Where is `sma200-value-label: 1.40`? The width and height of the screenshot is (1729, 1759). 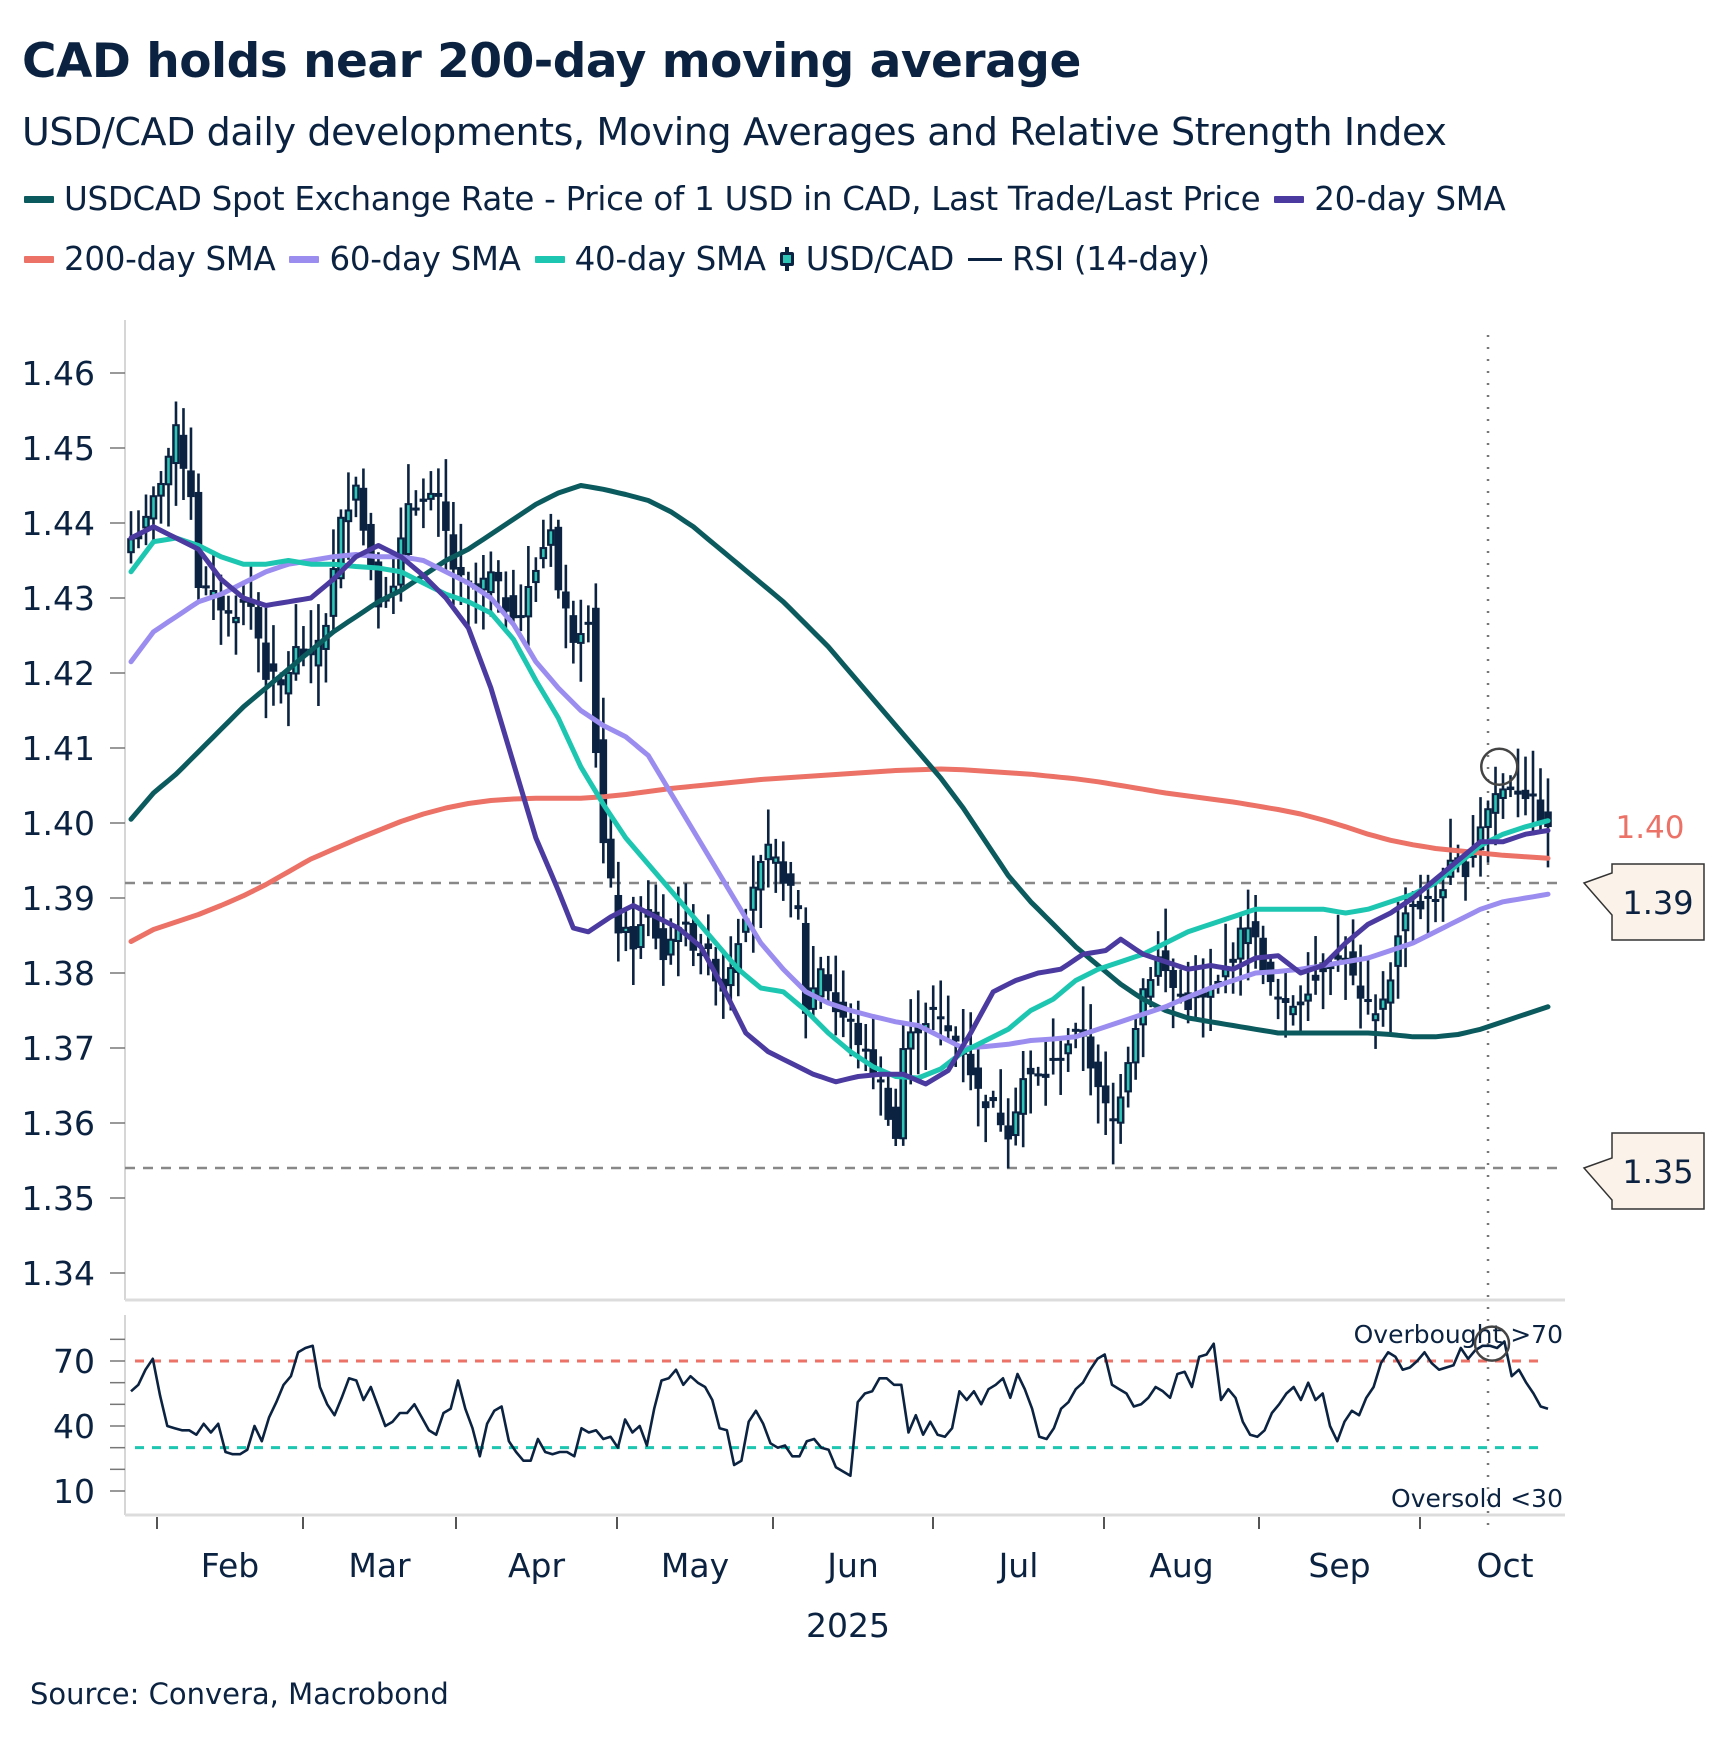
sma200-value-label: 1.40 is located at coordinates (1649, 828).